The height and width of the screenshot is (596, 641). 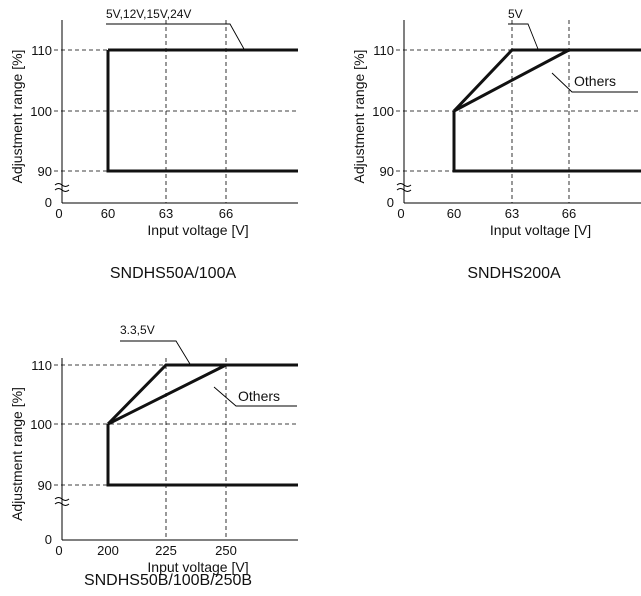 I want to click on x-tick-label-225: 225, so click(x=166, y=550).